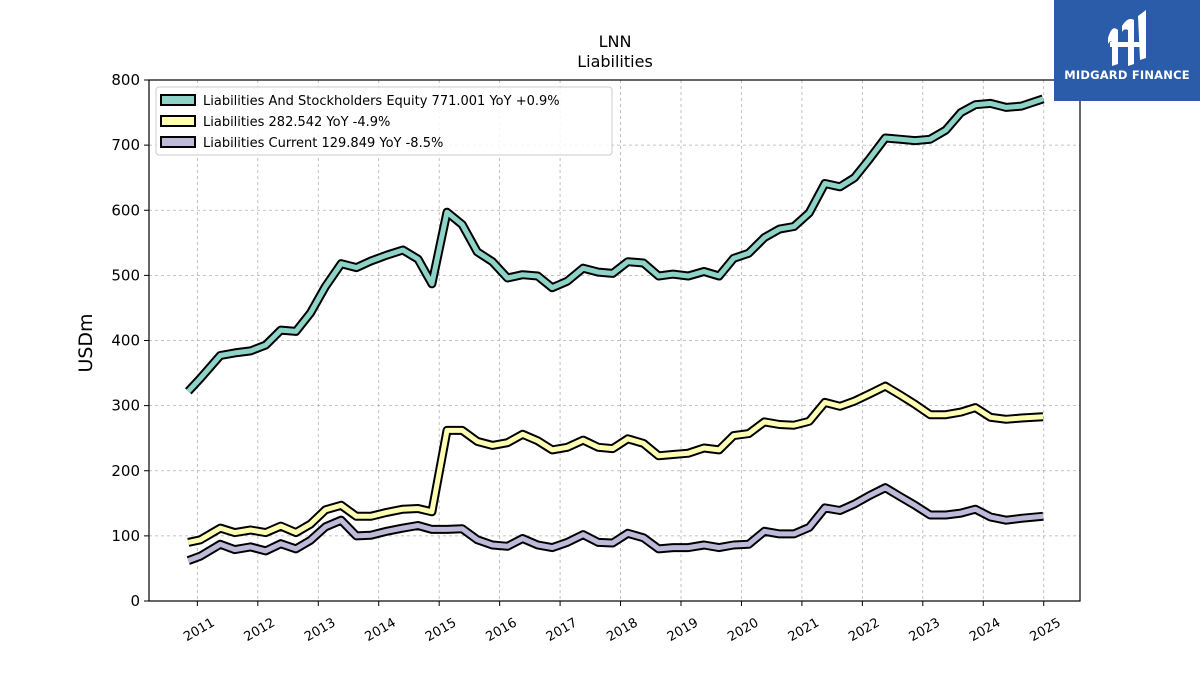 Image resolution: width=1200 pixels, height=675 pixels. What do you see at coordinates (296, 122) in the screenshot?
I see `legend-label: Liabilities 282.542 YoY -4.9%` at bounding box center [296, 122].